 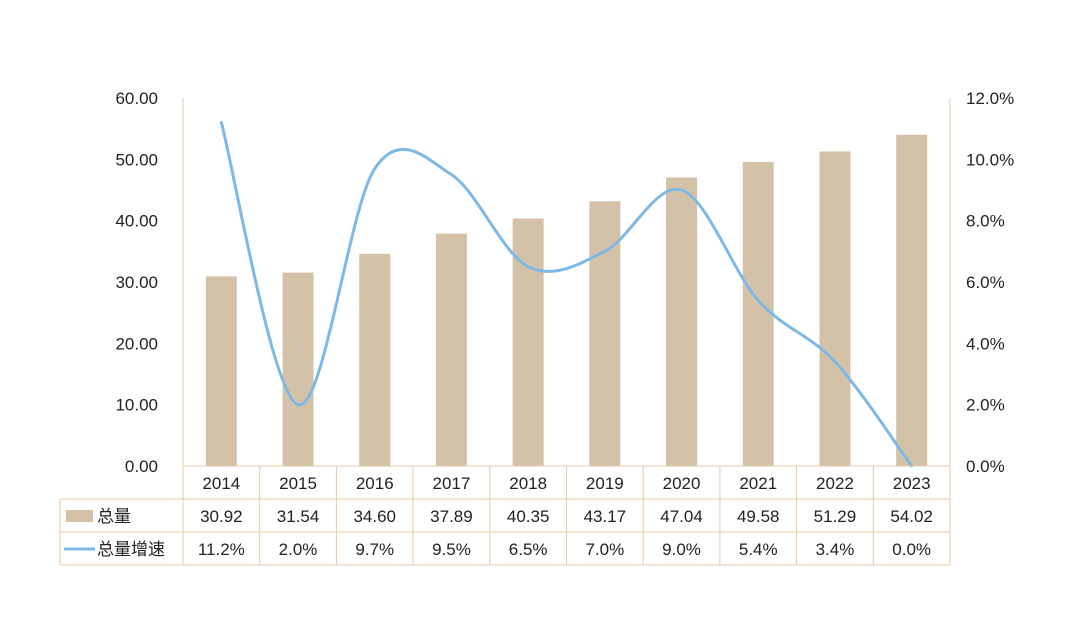 I want to click on left-axis-tick-label: 60.00, so click(x=136, y=98).